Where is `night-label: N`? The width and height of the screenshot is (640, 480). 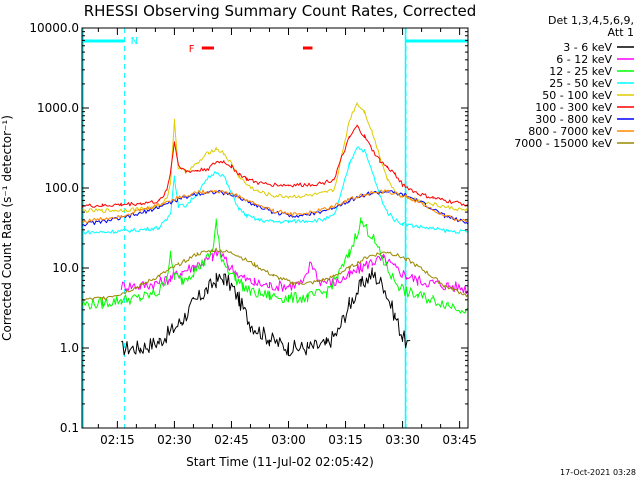
night-label: N is located at coordinates (134, 41).